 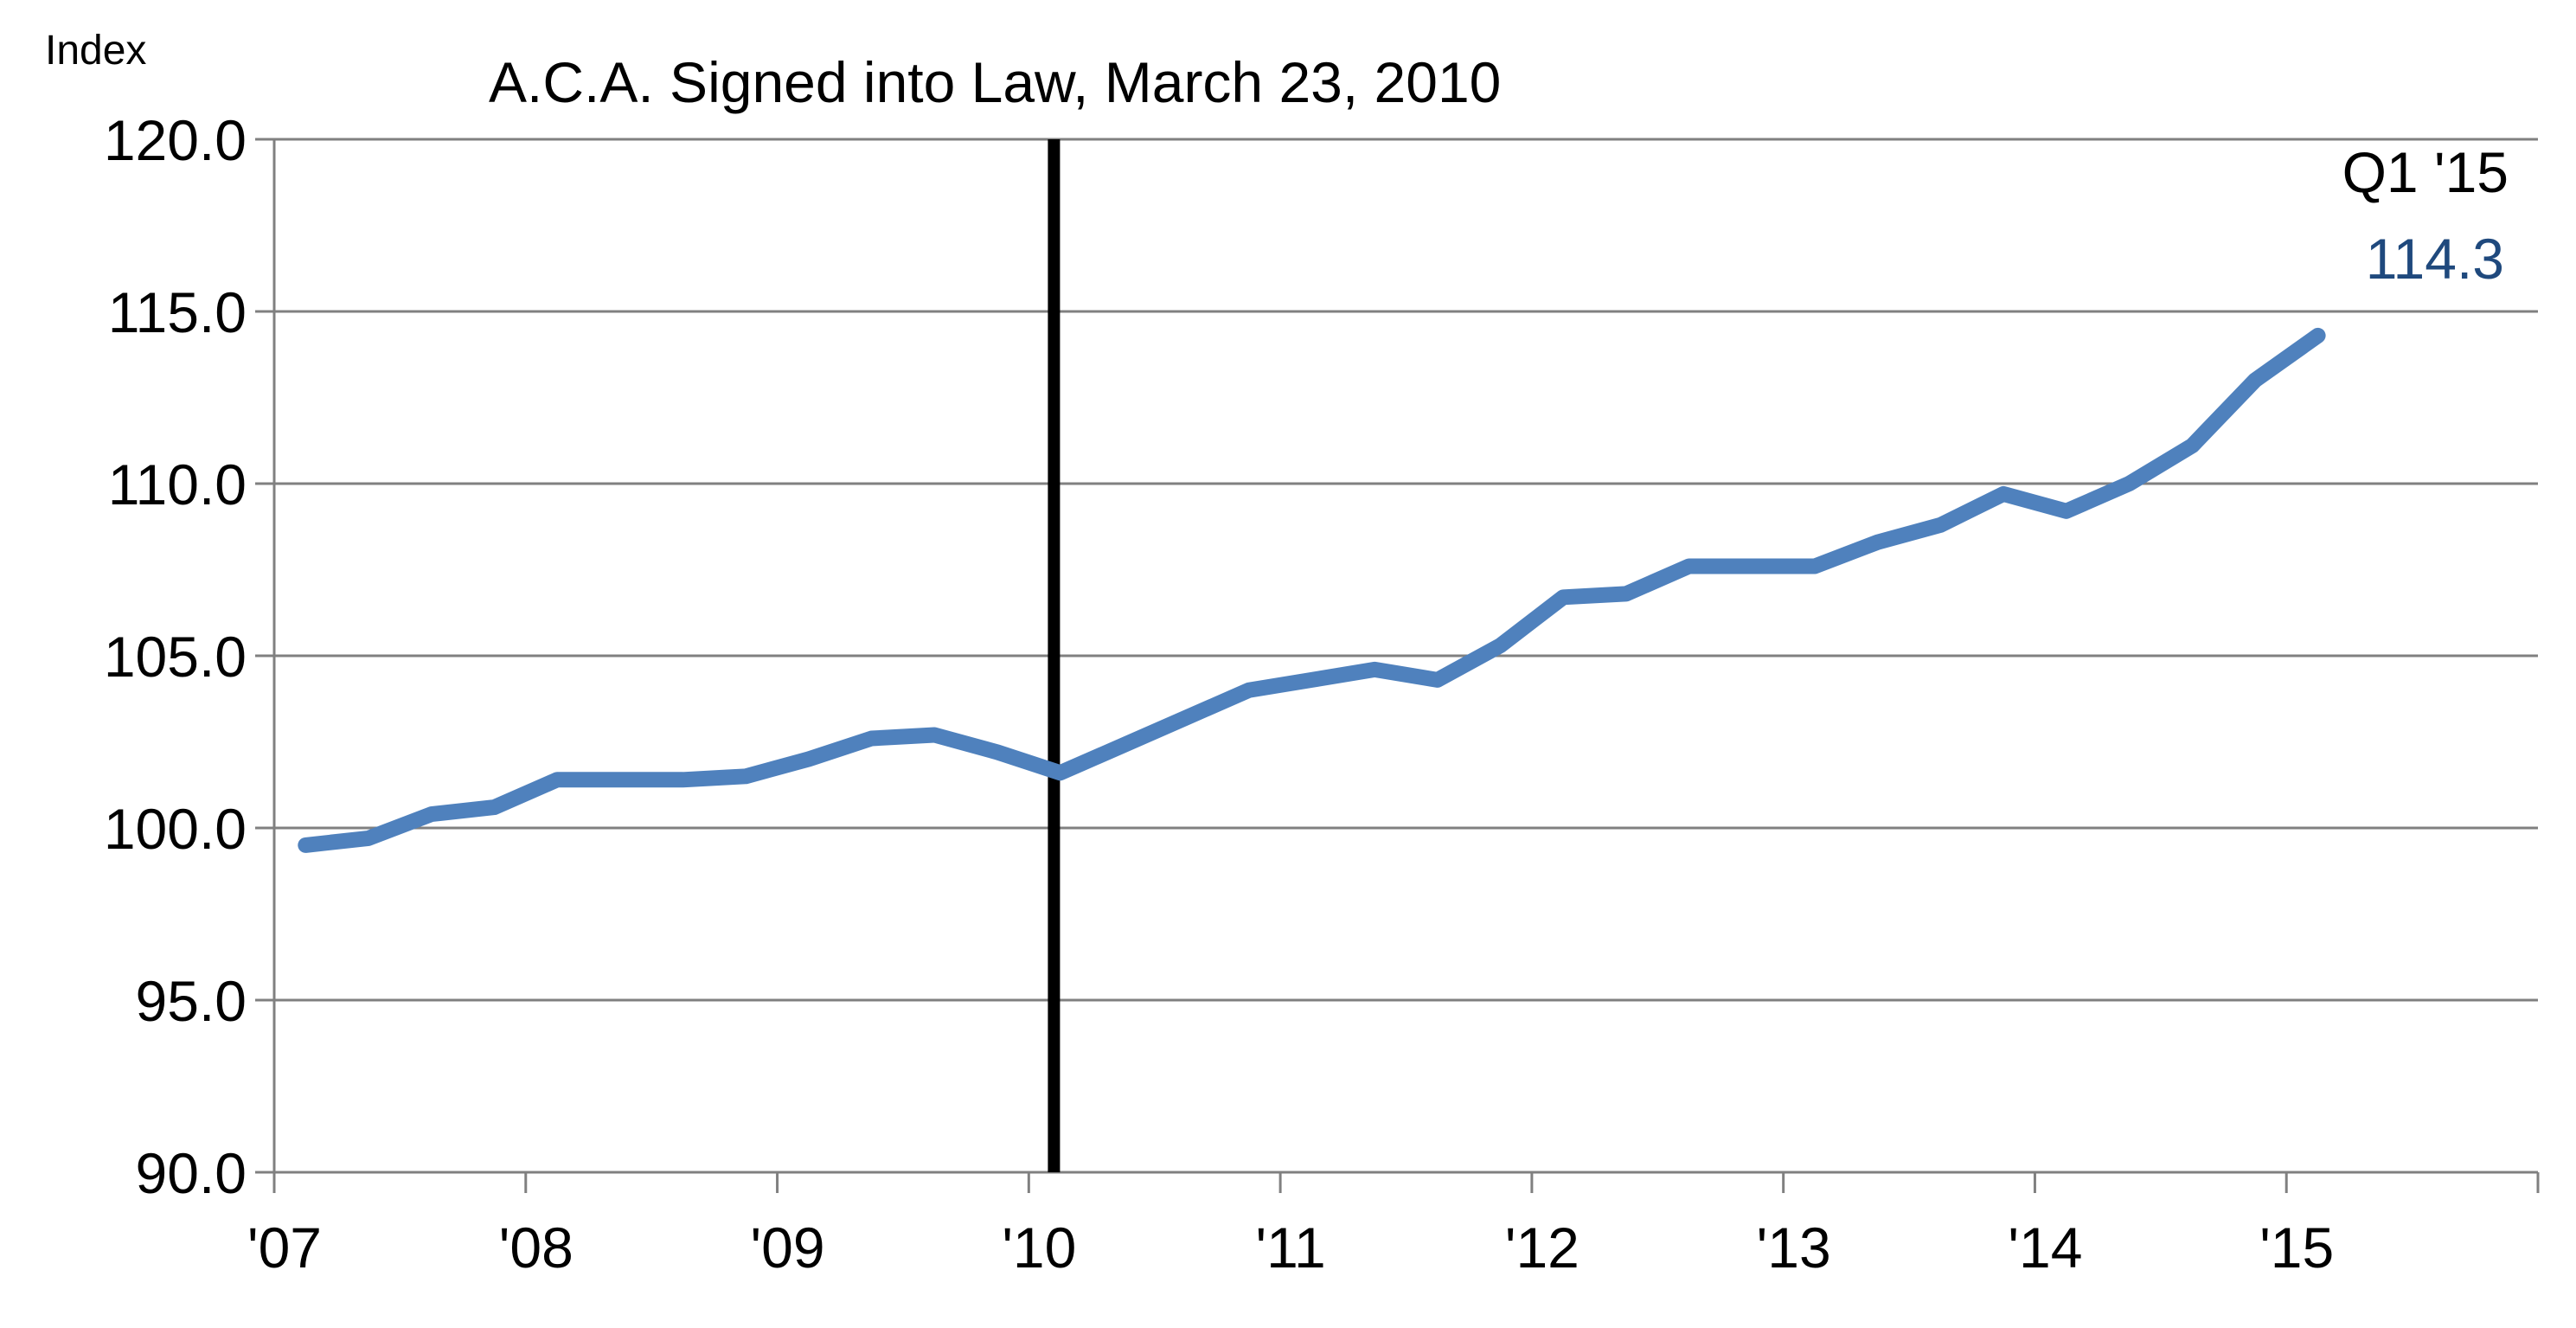 I want to click on y-tick-label: 105.0, so click(x=175, y=657).